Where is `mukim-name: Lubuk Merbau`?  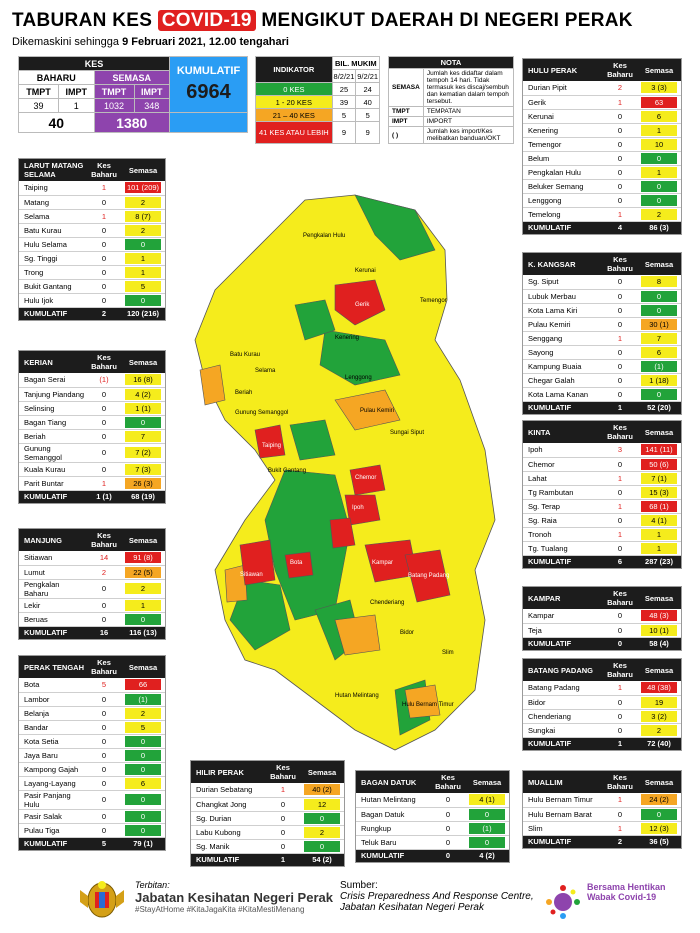 mukim-name: Lubuk Merbau is located at coordinates (563, 296).